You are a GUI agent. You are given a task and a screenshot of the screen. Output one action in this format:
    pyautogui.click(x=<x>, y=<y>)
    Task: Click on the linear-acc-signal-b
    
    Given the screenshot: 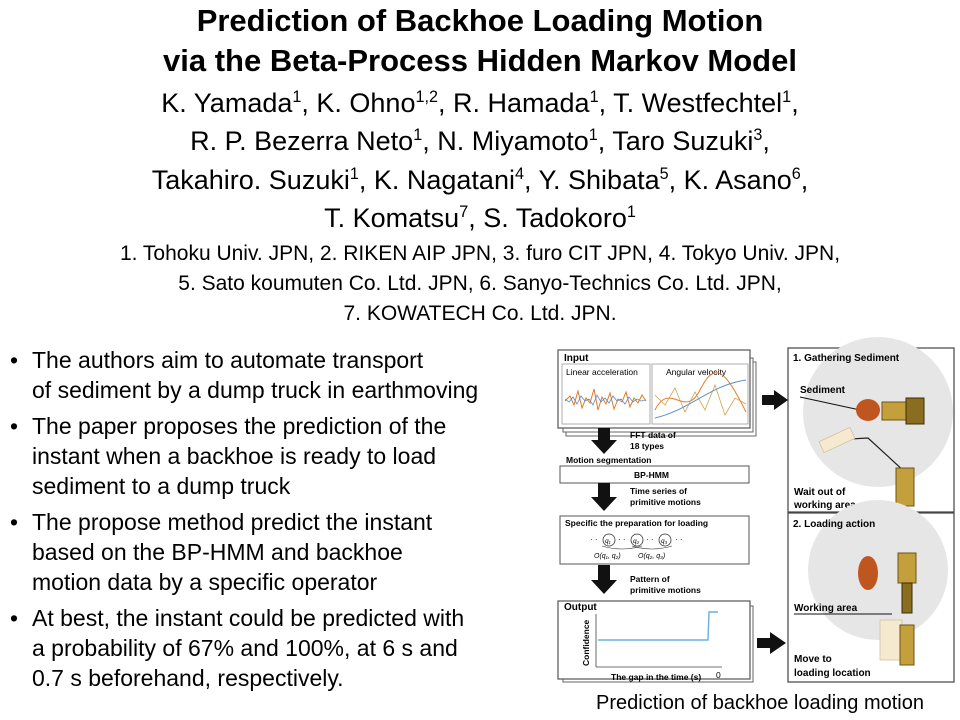 What is the action you would take?
    pyautogui.click(x=605, y=400)
    